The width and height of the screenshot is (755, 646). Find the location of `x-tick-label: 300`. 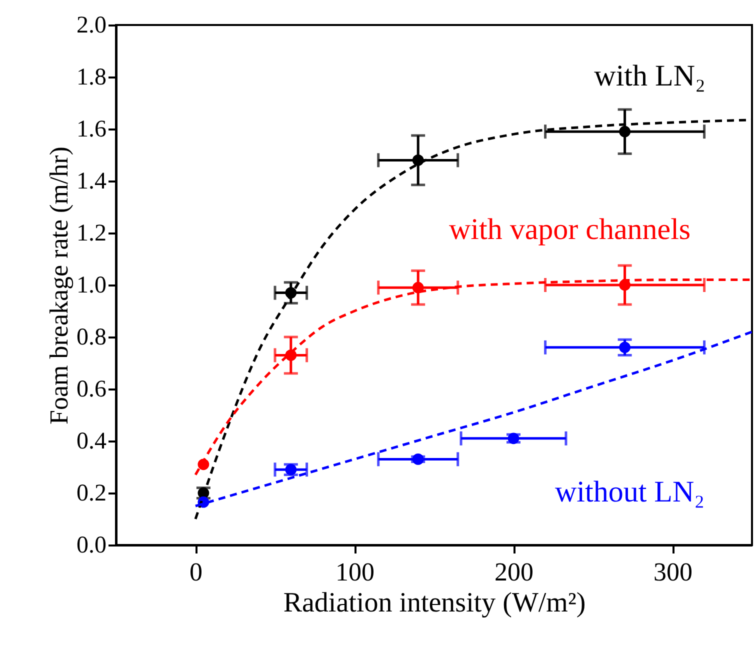

x-tick-label: 300 is located at coordinates (673, 572).